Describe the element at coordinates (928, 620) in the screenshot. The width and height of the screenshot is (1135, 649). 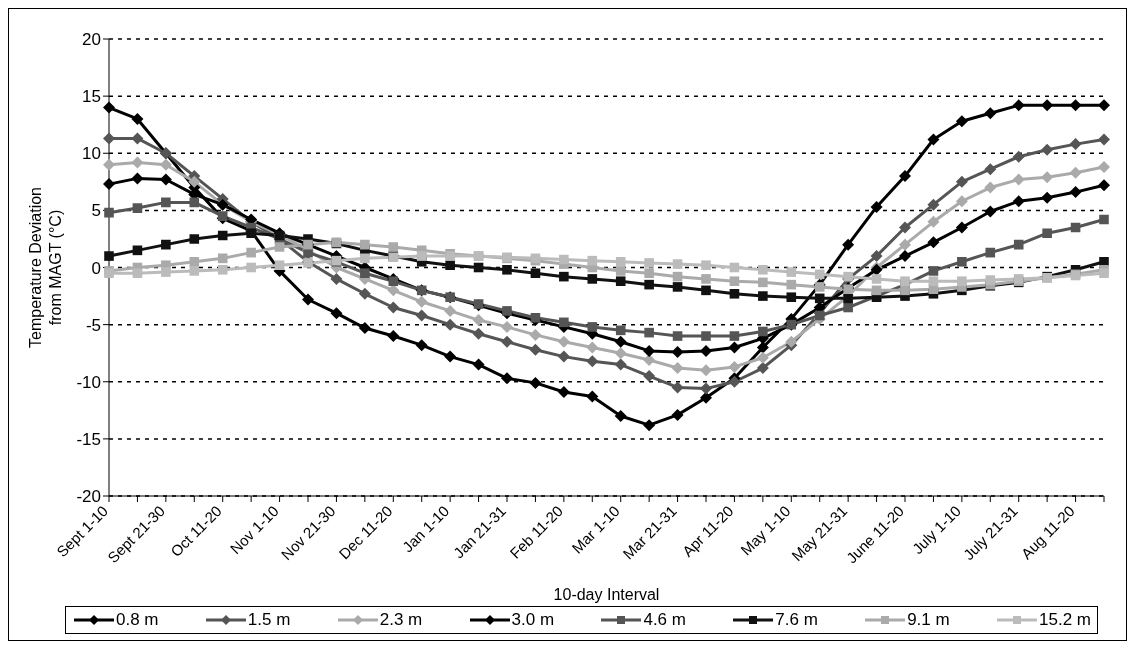
I see `legend-label: 9.1 m` at that location.